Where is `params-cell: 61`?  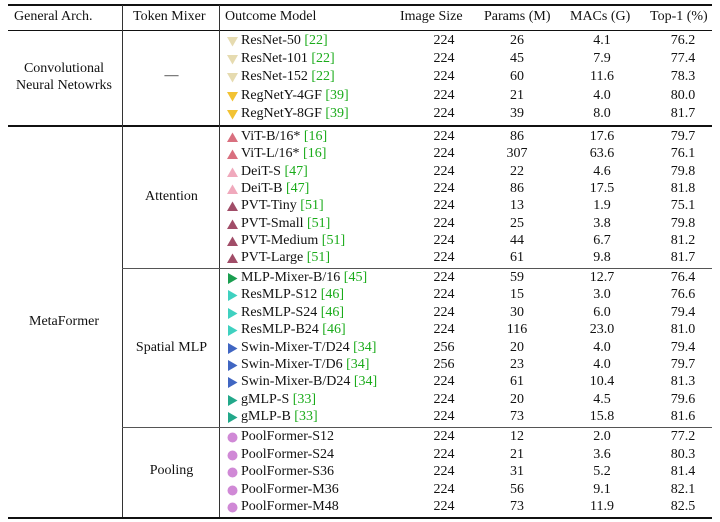 params-cell: 61 is located at coordinates (517, 258).